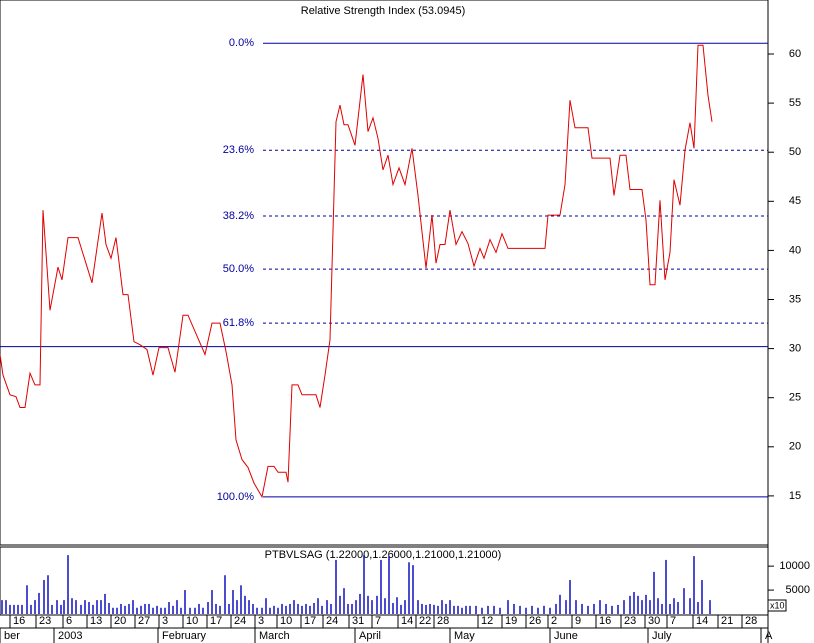  I want to click on x-tick-label: 2, so click(554, 621).